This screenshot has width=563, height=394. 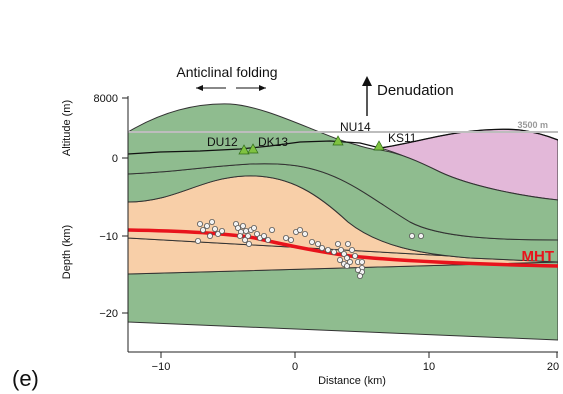 What do you see at coordinates (367, 96) in the screenshot?
I see `up-arrow-icon` at bounding box center [367, 96].